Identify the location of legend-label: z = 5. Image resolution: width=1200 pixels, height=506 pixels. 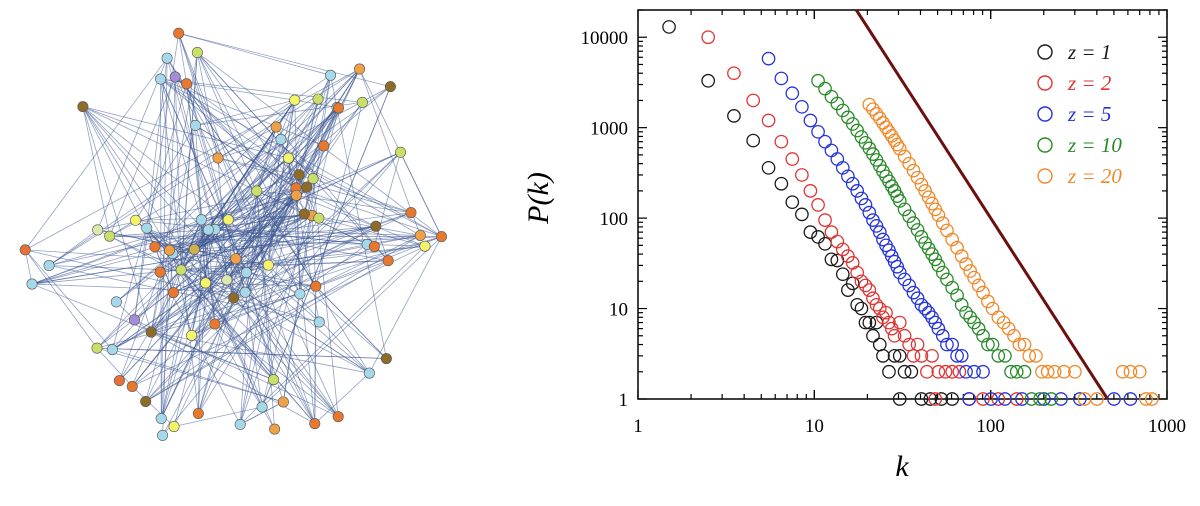
(1089, 114).